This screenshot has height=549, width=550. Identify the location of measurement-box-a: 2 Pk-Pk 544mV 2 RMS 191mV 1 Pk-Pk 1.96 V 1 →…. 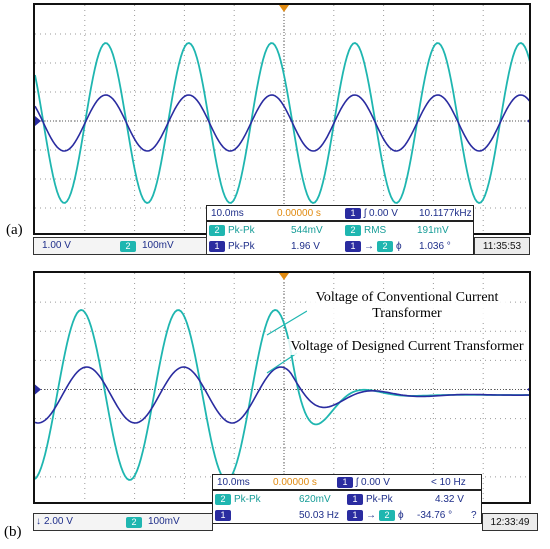
(340, 238).